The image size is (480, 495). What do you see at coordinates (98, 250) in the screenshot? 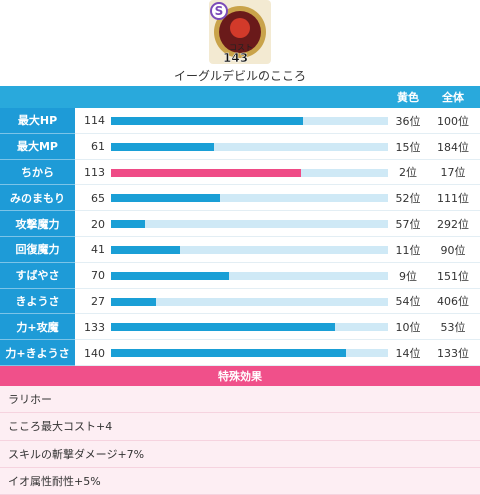
I see `stat-value: 41` at bounding box center [98, 250].